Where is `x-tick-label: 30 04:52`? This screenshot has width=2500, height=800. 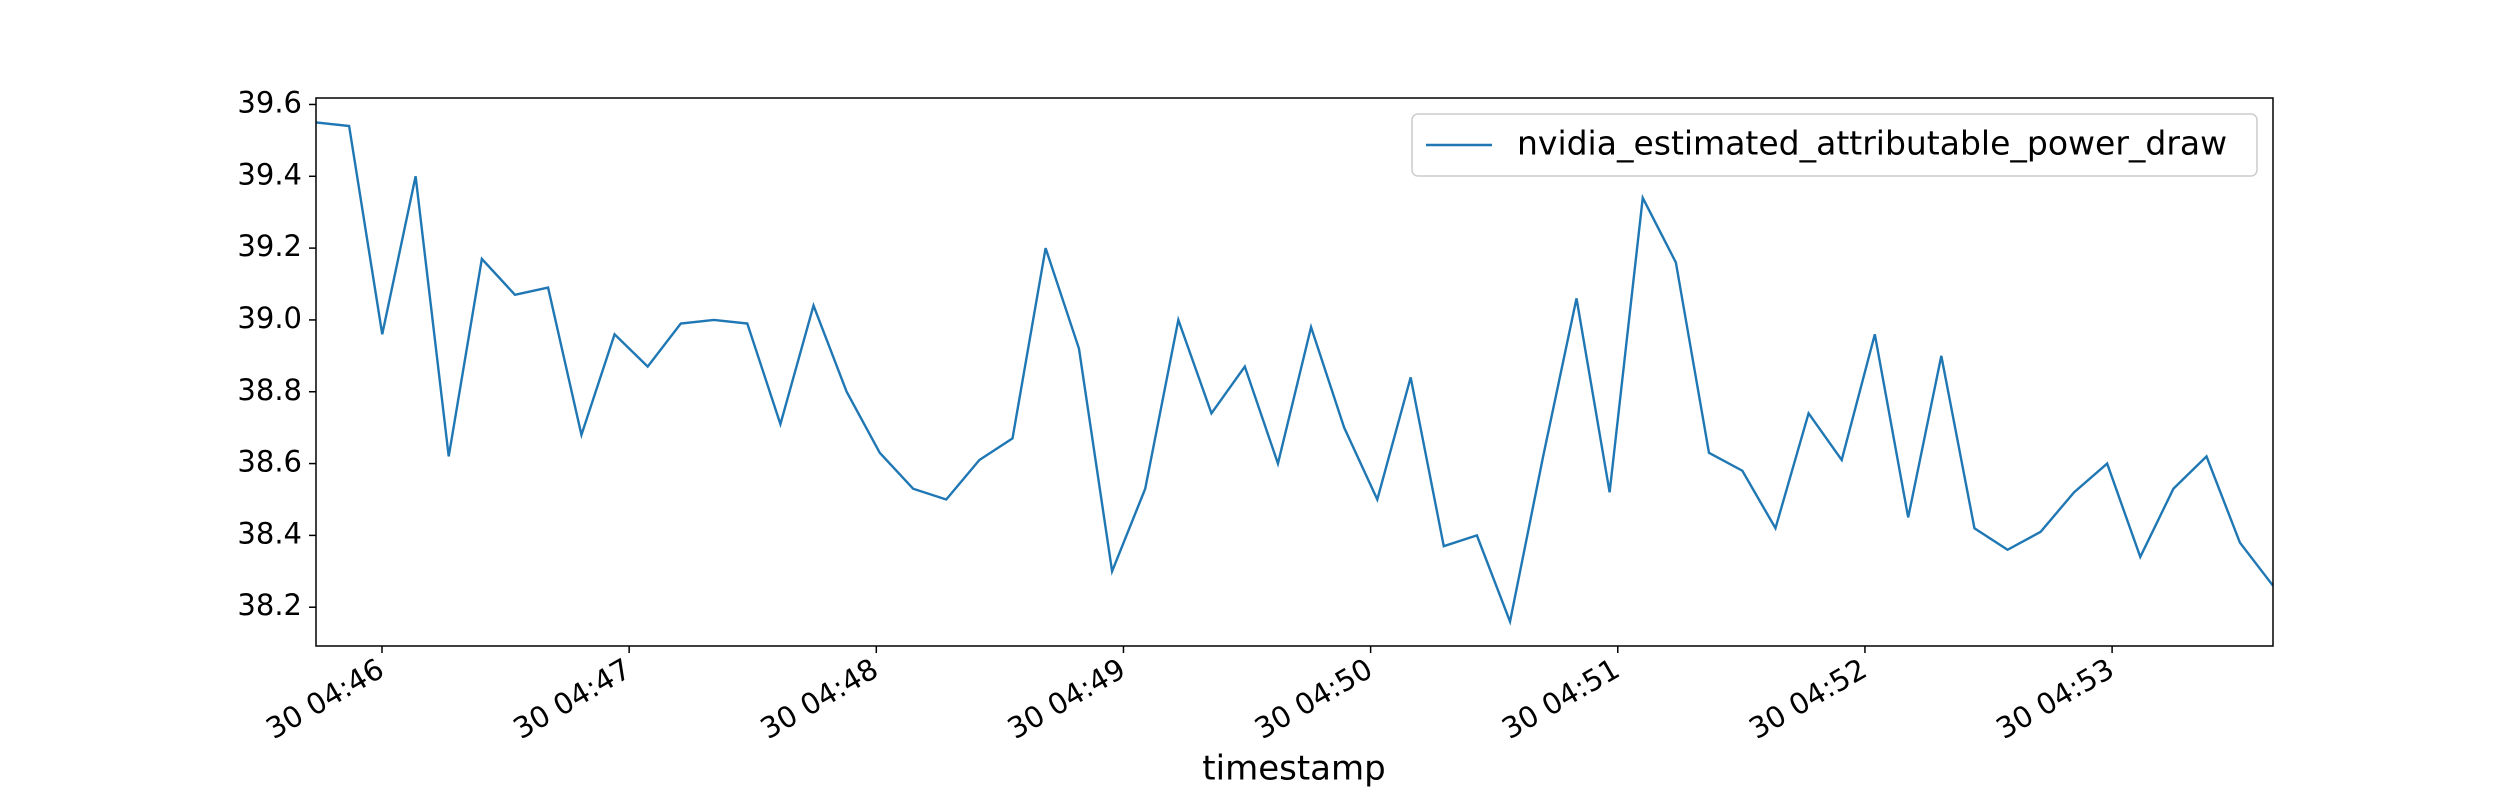
x-tick-label: 30 04:52 is located at coordinates (1807, 699).